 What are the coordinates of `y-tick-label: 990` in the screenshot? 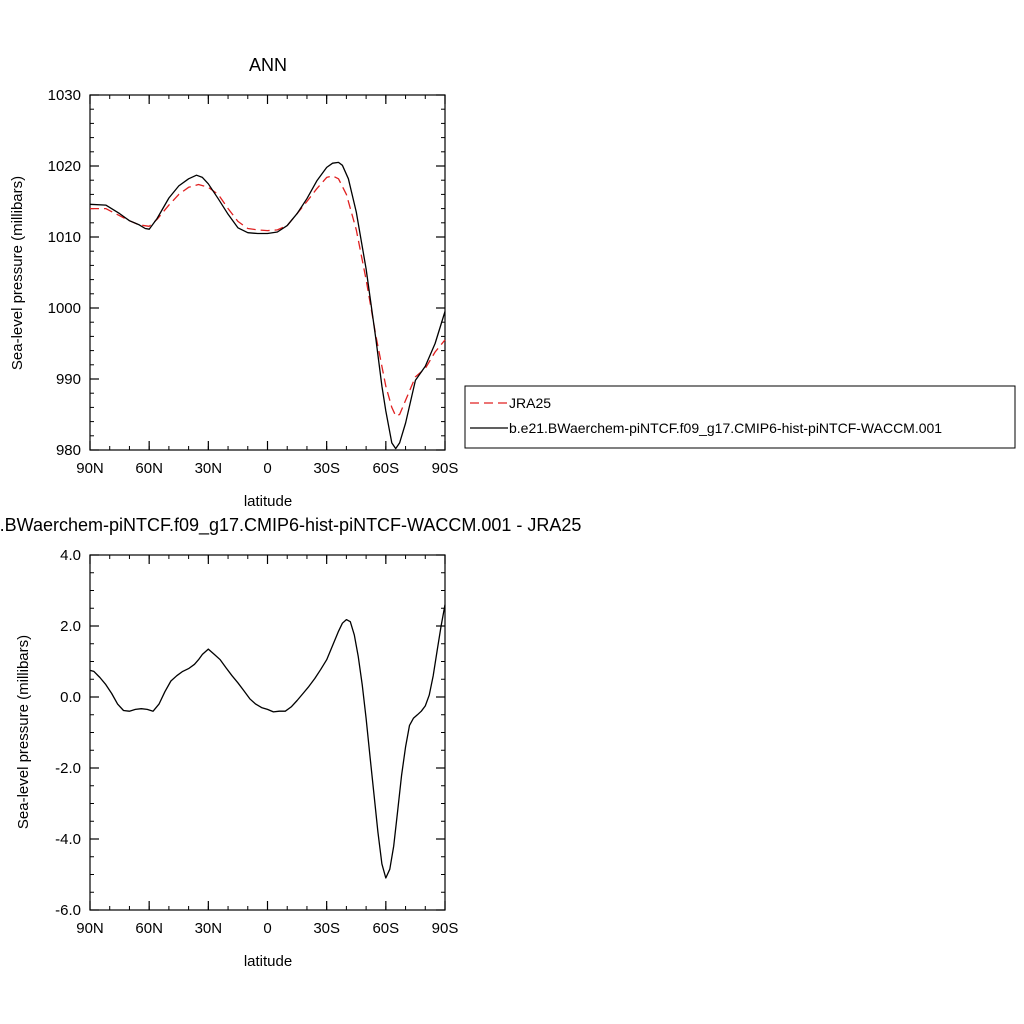 It's located at (68, 379).